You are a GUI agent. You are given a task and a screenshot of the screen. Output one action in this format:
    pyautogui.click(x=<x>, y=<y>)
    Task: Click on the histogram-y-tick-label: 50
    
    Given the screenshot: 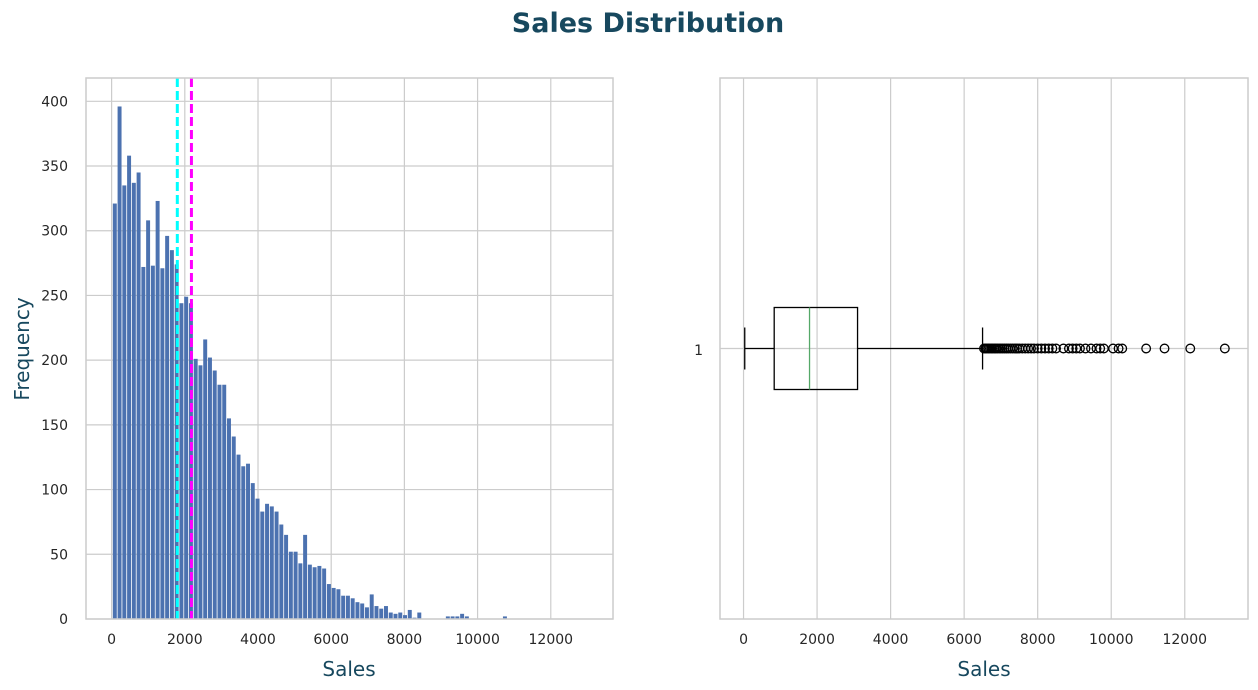 What is the action you would take?
    pyautogui.click(x=59, y=555)
    